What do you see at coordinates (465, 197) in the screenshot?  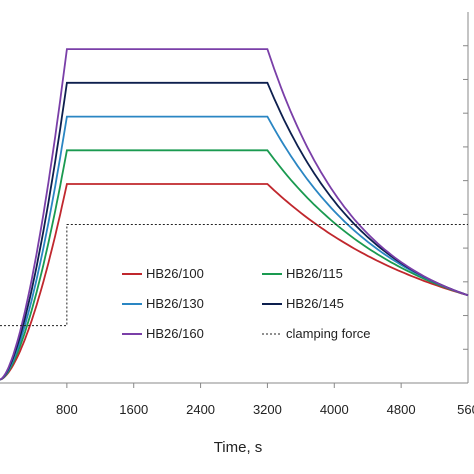 I see `y-axis-ticks` at bounding box center [465, 197].